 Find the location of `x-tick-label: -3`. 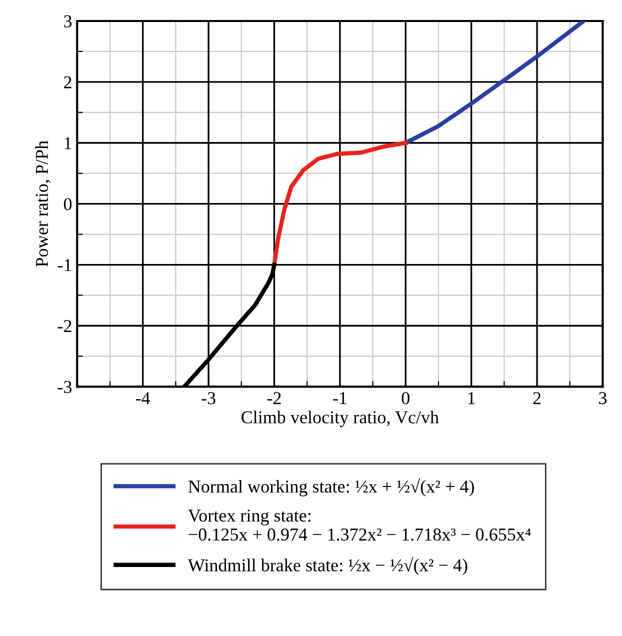

x-tick-label: -3 is located at coordinates (209, 398).